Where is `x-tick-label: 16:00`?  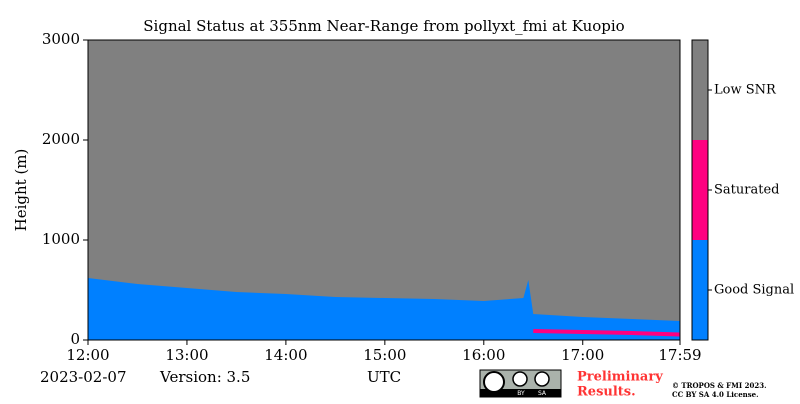
x-tick-label: 16:00 is located at coordinates (483, 355).